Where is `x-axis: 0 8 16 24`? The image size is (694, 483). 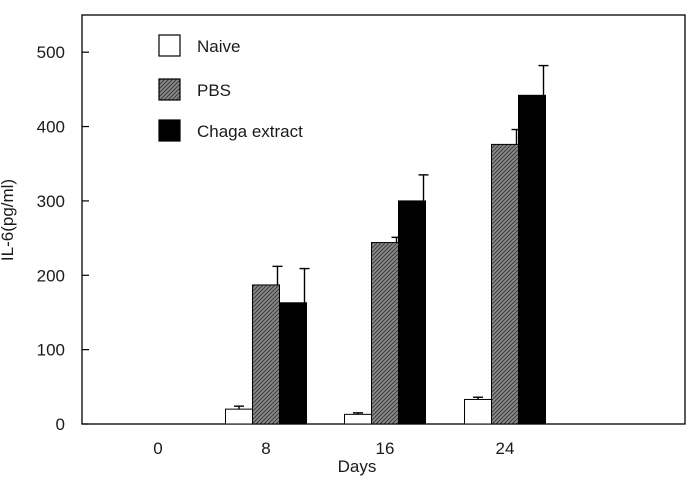
x-axis: 0 8 16 24 is located at coordinates (333, 448).